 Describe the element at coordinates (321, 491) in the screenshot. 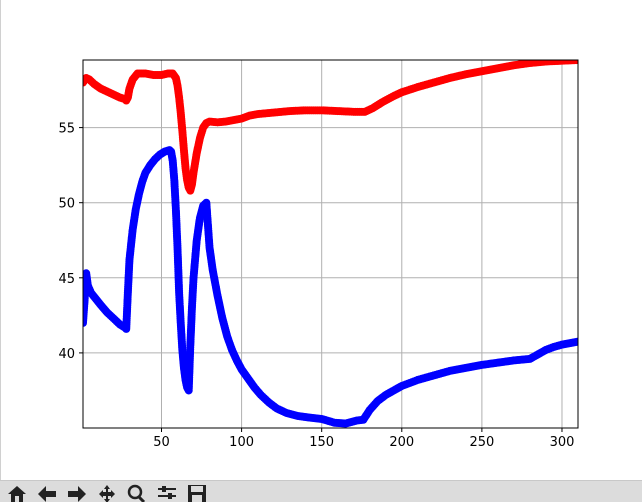

I see `navigation-toolbar` at that location.